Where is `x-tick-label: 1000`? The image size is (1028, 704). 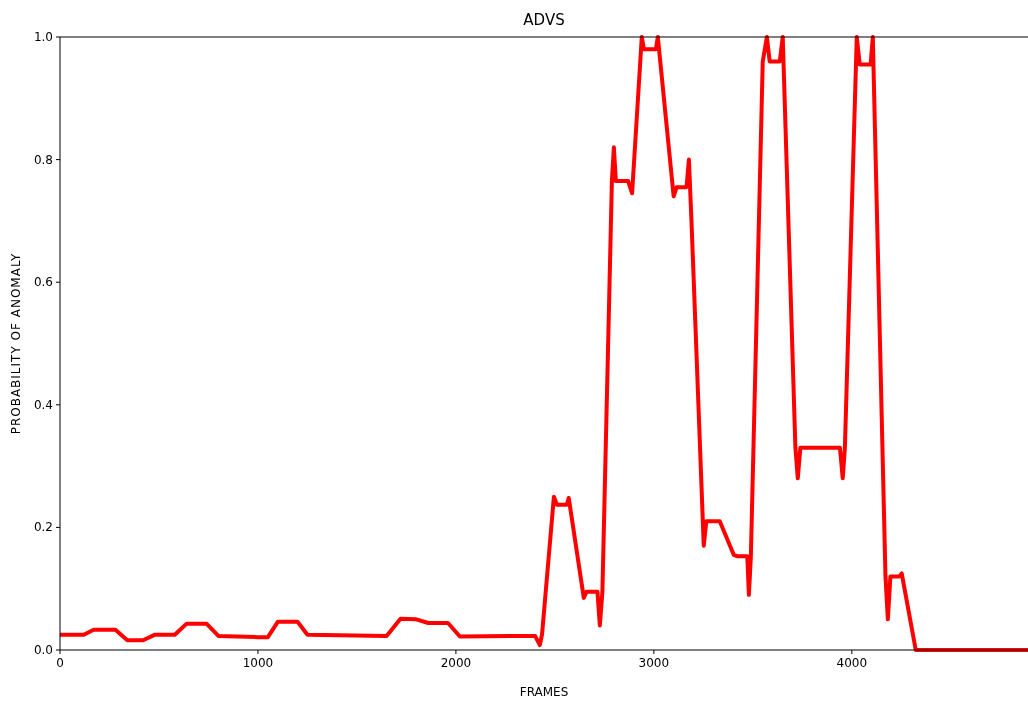
x-tick-label: 1000 is located at coordinates (258, 663).